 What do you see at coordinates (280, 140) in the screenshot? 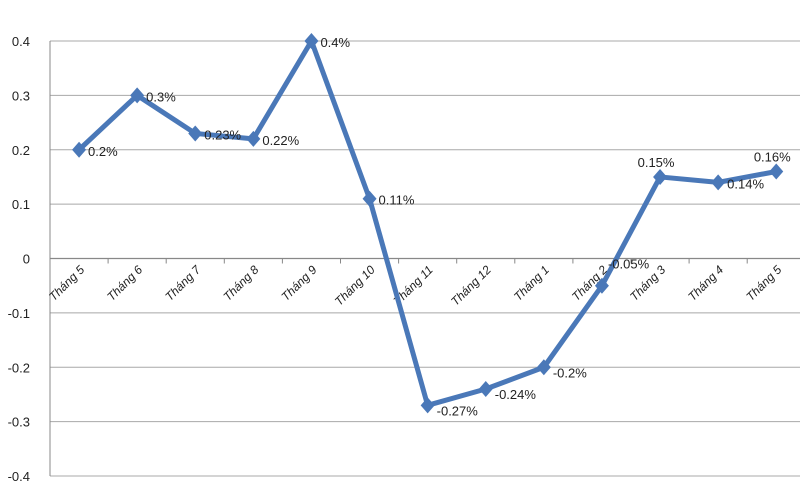
I see `data-label: 0.22%` at bounding box center [280, 140].